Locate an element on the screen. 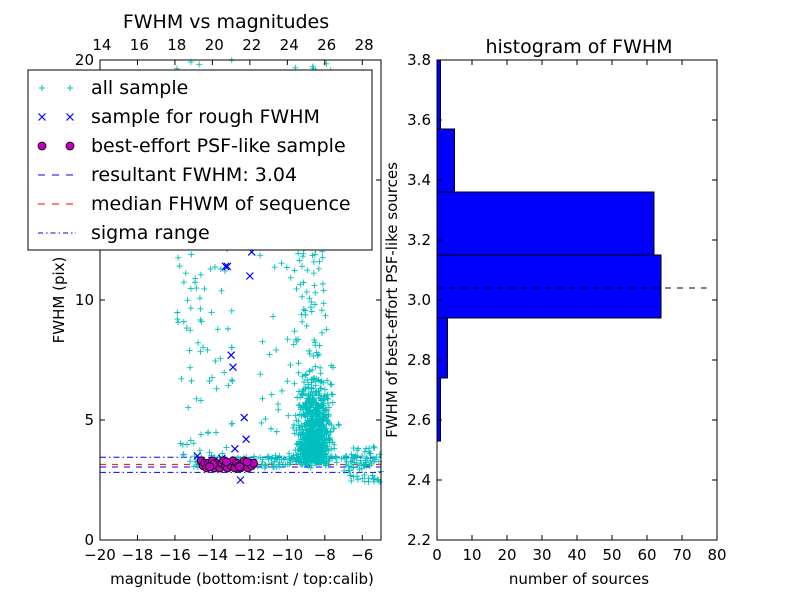 The width and height of the screenshot is (800, 600). legend-label: best-effort PSF-like sample is located at coordinates (218, 146).